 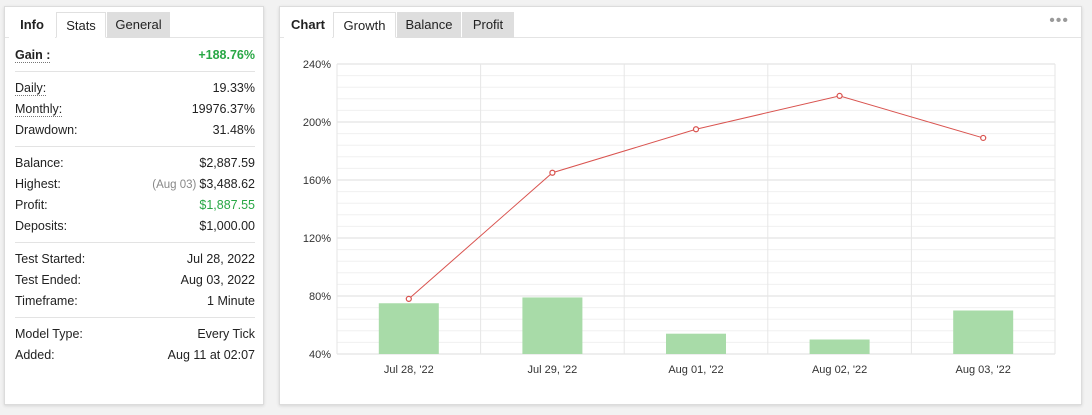 I want to click on test-started-label: Test Started:, so click(x=50, y=259).